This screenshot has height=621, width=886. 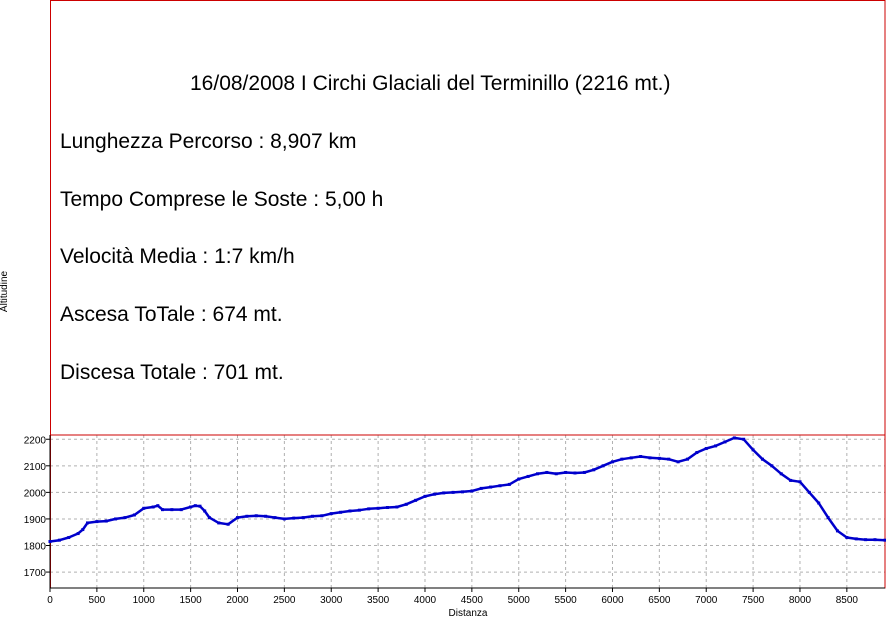 What do you see at coordinates (753, 600) in the screenshot?
I see `x-tick-label: 7500` at bounding box center [753, 600].